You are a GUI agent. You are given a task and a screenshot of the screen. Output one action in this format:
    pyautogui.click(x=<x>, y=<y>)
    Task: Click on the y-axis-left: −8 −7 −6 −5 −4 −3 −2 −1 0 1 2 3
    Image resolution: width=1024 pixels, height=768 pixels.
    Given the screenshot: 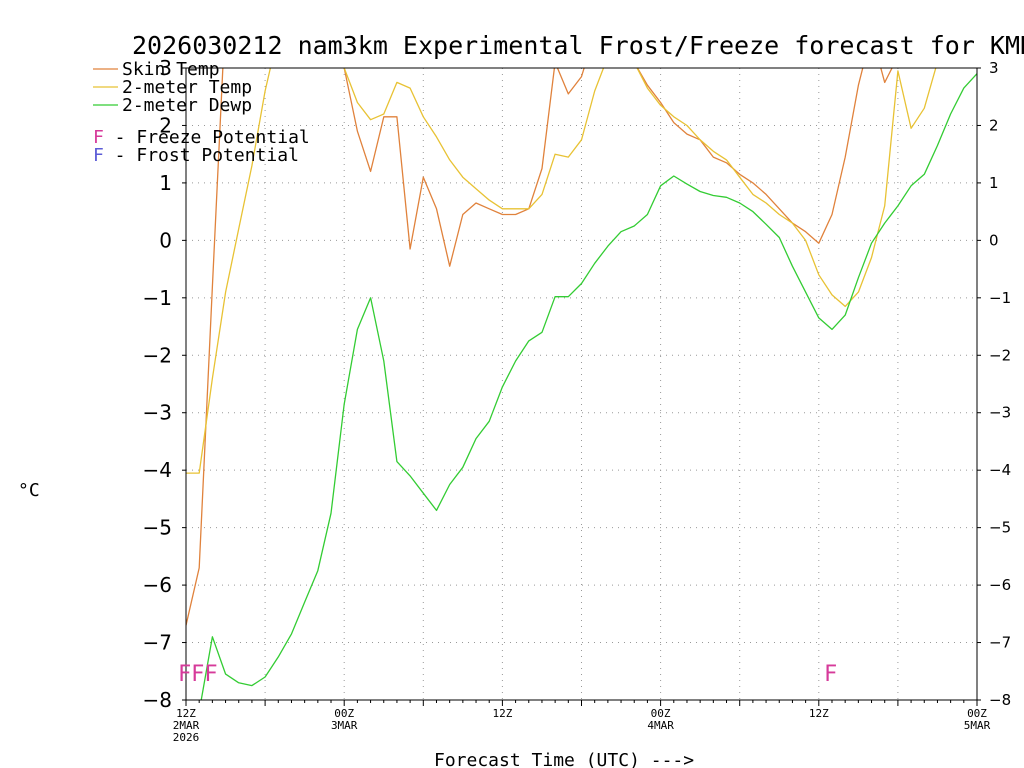 What is the action you would take?
    pyautogui.click(x=164, y=384)
    